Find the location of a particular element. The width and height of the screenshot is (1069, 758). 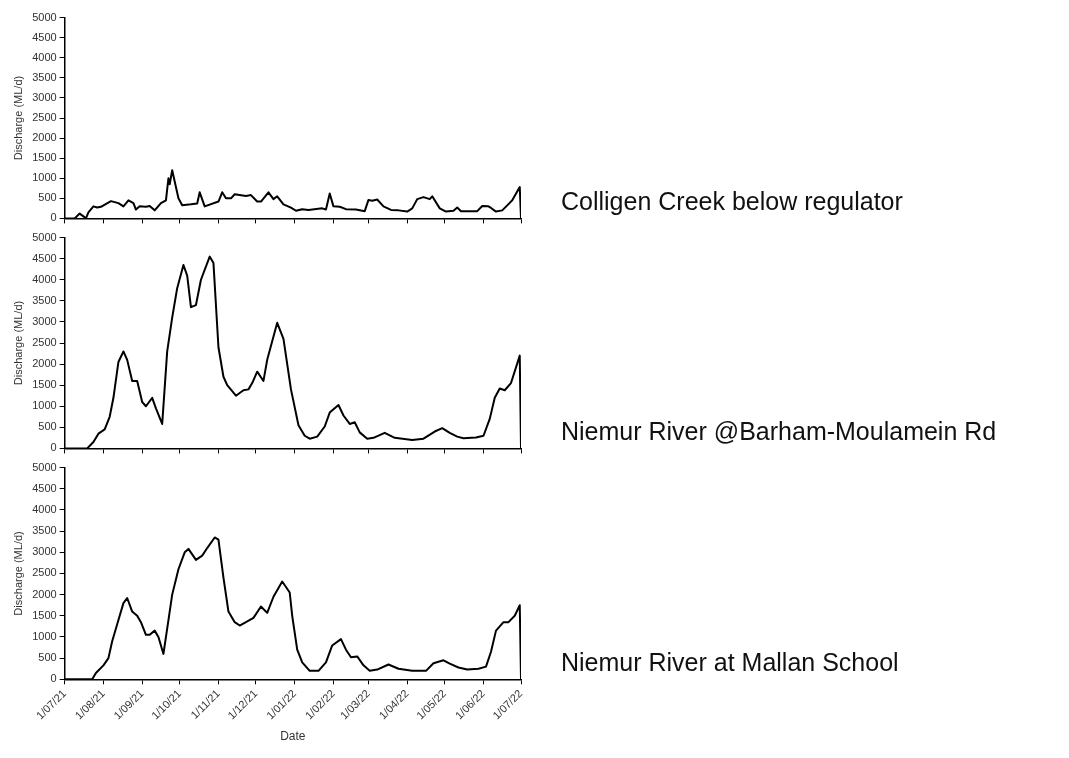

series-label: Niemur River at Mallan School is located at coordinates (730, 662).